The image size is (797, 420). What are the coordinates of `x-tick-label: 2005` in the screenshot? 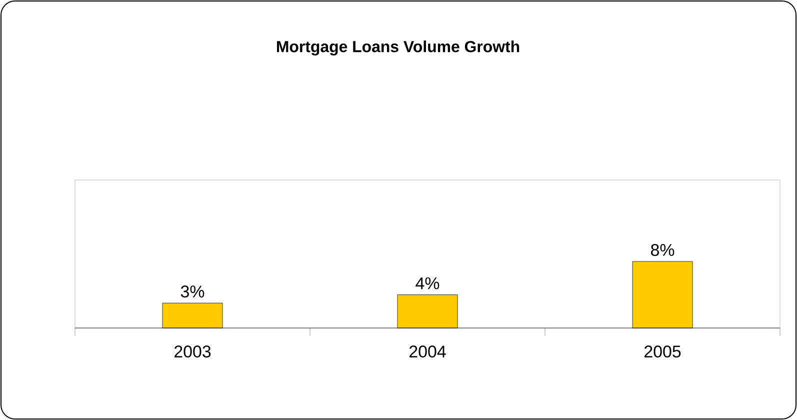 It's located at (662, 352).